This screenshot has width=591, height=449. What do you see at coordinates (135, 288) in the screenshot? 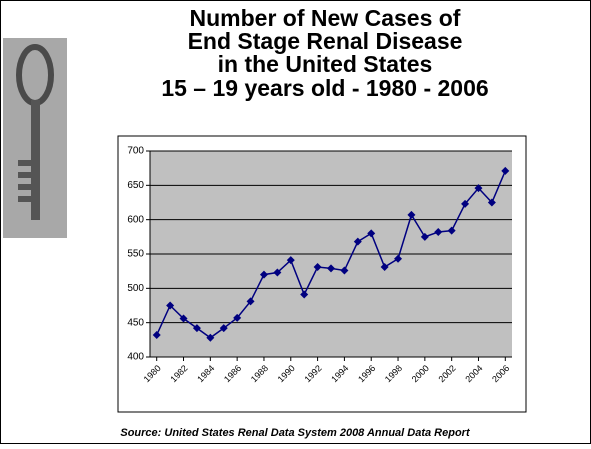
I see `y-tick-label: 500` at bounding box center [135, 288].